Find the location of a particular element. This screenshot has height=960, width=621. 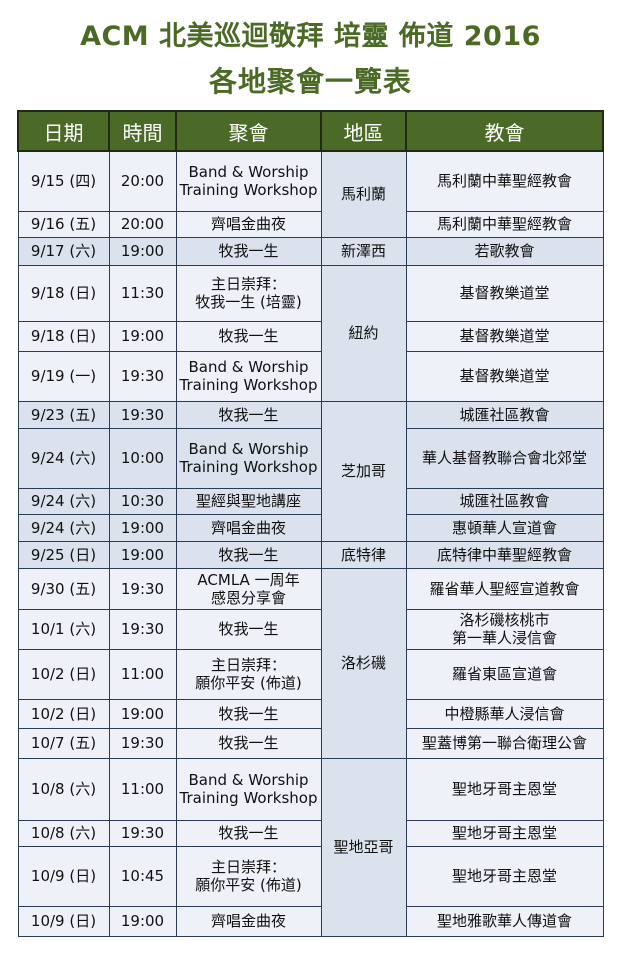

header-region: 地區 is located at coordinates (363, 131).